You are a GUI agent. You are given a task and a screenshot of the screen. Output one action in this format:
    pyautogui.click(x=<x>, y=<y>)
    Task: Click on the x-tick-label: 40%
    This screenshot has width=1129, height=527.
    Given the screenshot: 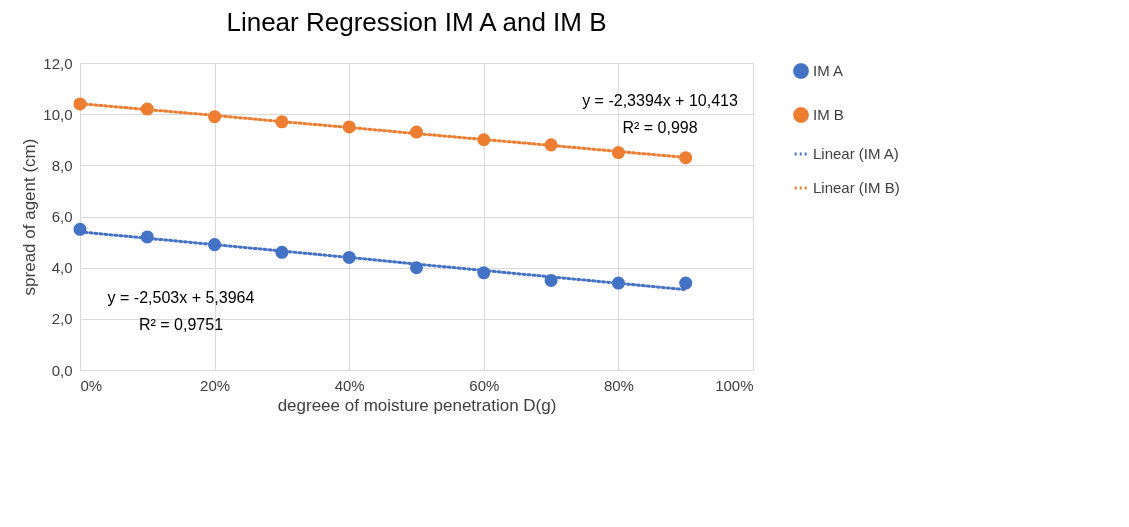 What is the action you would take?
    pyautogui.click(x=349, y=385)
    